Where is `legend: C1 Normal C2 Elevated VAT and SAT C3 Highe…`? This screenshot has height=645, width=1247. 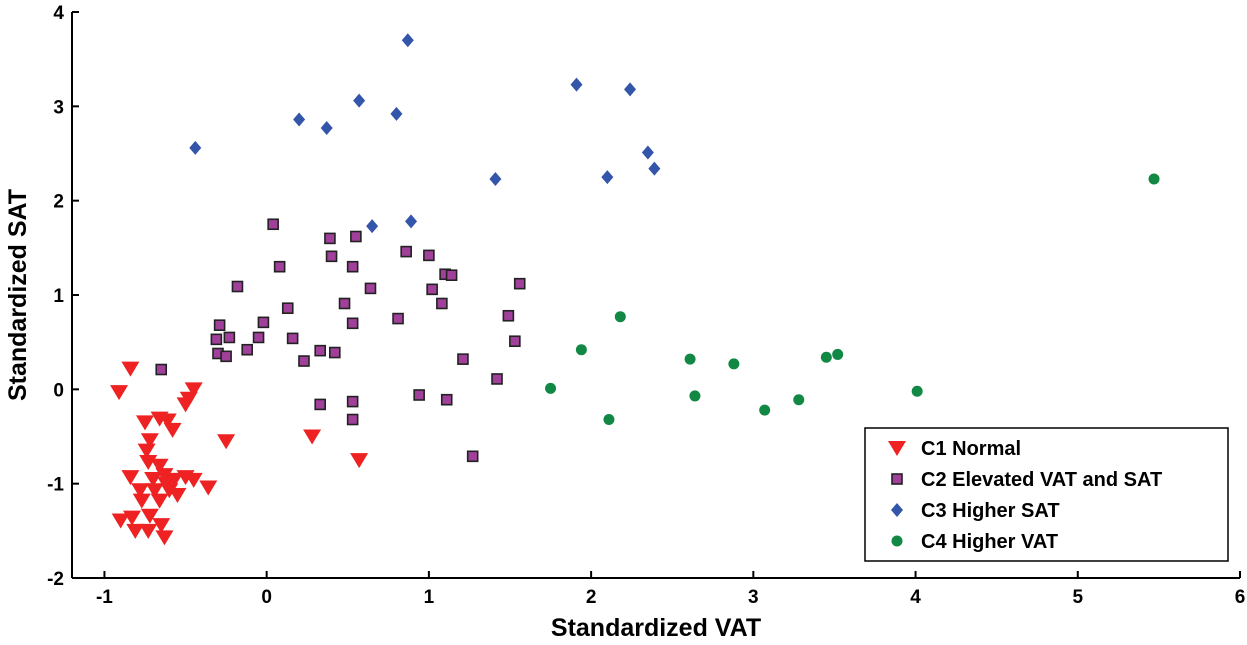
legend: C1 Normal C2 Elevated VAT and SAT C3 Highe… is located at coordinates (1046, 494).